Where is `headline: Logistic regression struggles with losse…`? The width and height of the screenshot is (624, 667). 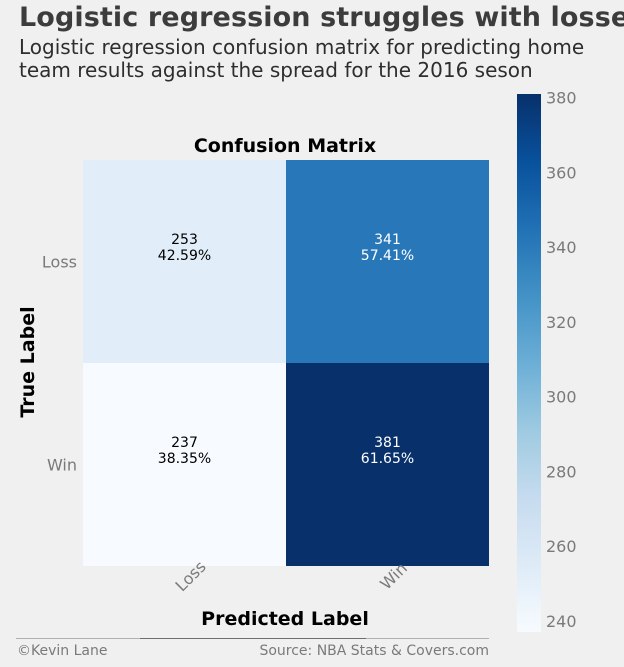 headline: Logistic regression struggles with losse… is located at coordinates (321, 17).